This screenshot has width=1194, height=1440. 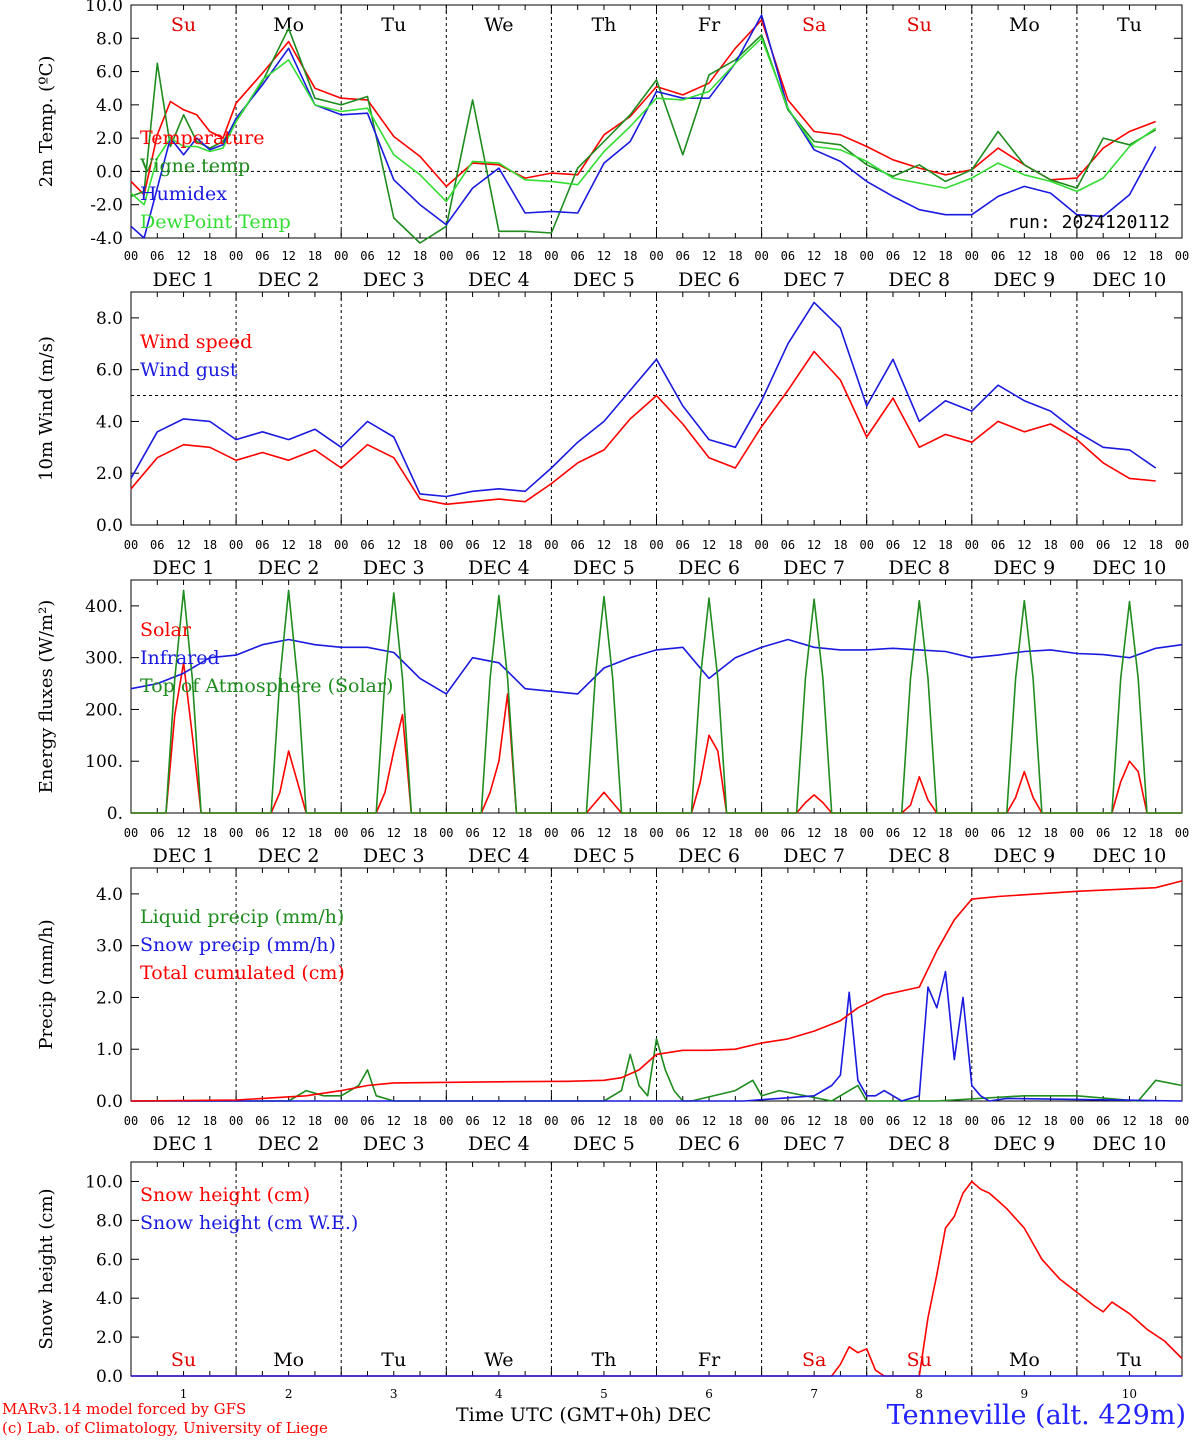 What do you see at coordinates (215, 222) in the screenshot?
I see `legend-label: DewPoint Temp` at bounding box center [215, 222].